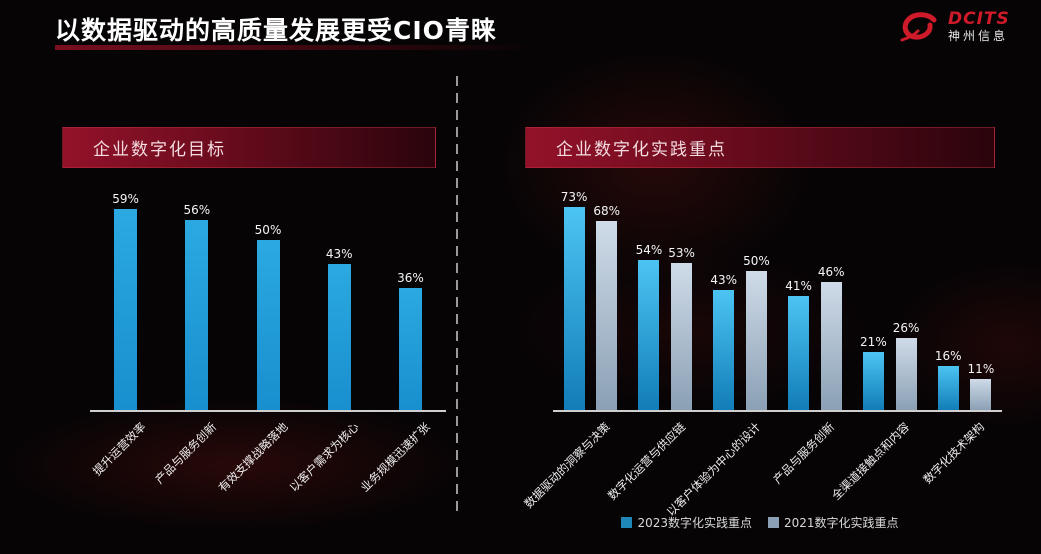  I want to click on bar-with-label: 41%, so click(798, 344).